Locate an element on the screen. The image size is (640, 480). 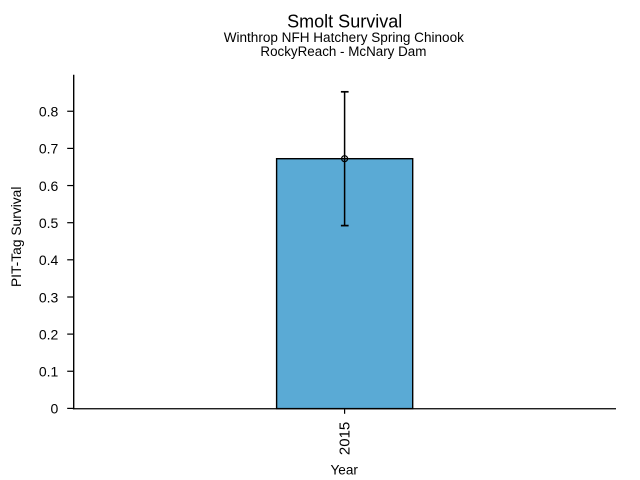
svg-text: 0.3 is located at coordinates (49, 297).